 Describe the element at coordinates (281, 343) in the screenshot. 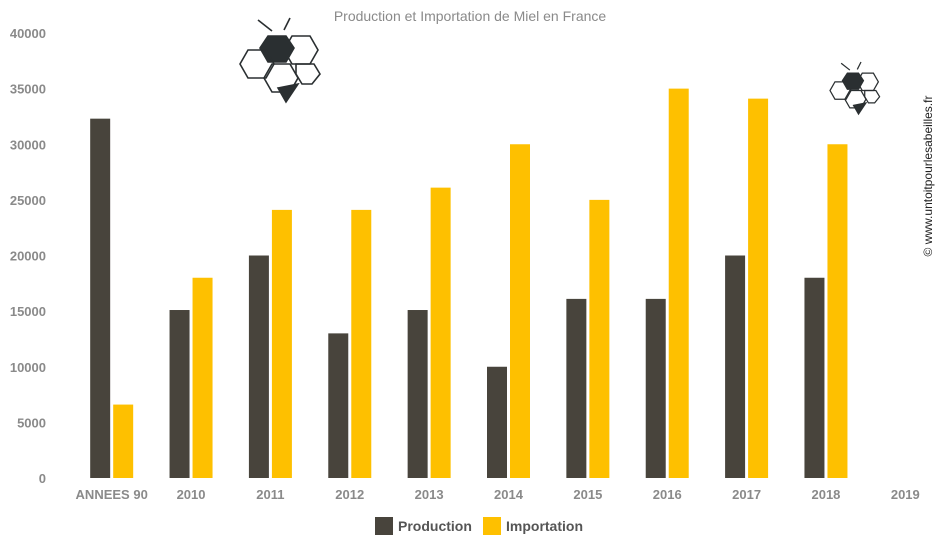

I see `bar-importation-2011` at that location.